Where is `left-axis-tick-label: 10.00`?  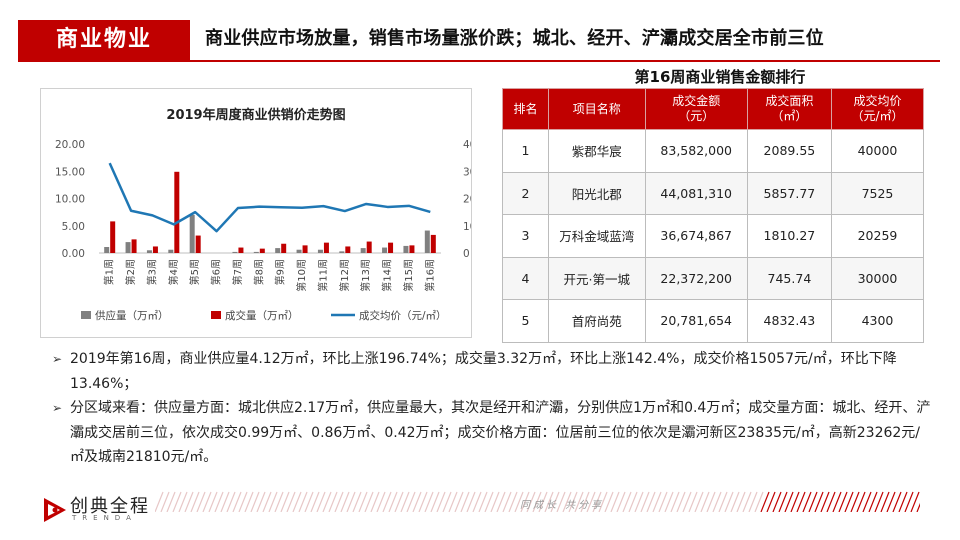
left-axis-tick-label: 10.00 is located at coordinates (70, 200).